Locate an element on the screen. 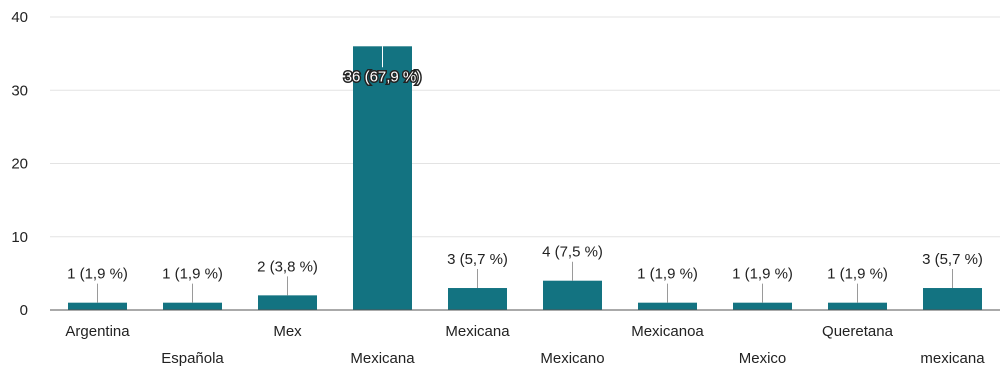  y-tick-label: 0 is located at coordinates (24, 310).